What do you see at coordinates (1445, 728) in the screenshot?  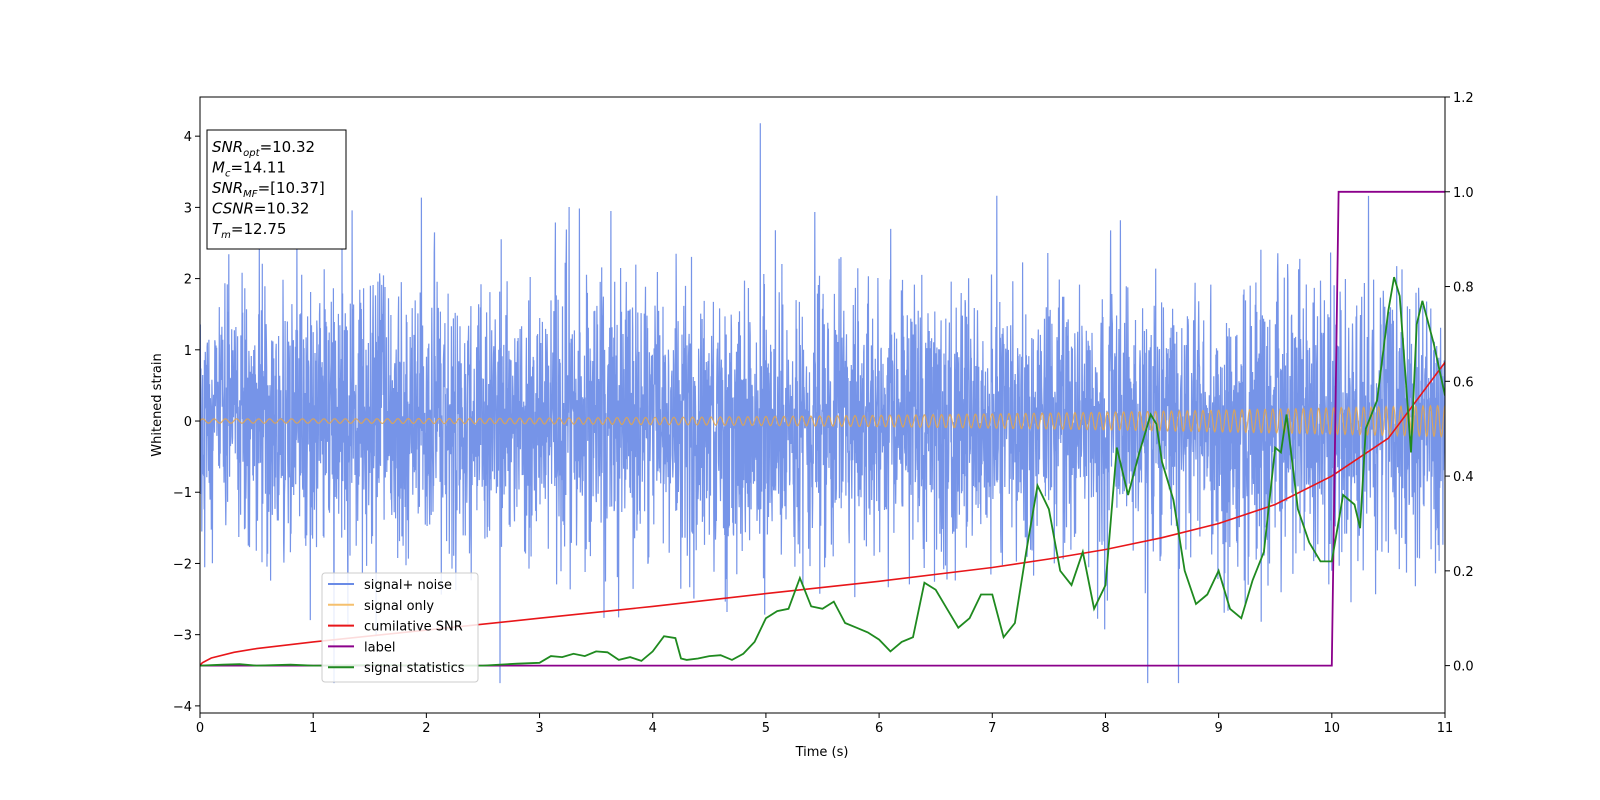 I see `x-tick-label: 11` at bounding box center [1445, 728].